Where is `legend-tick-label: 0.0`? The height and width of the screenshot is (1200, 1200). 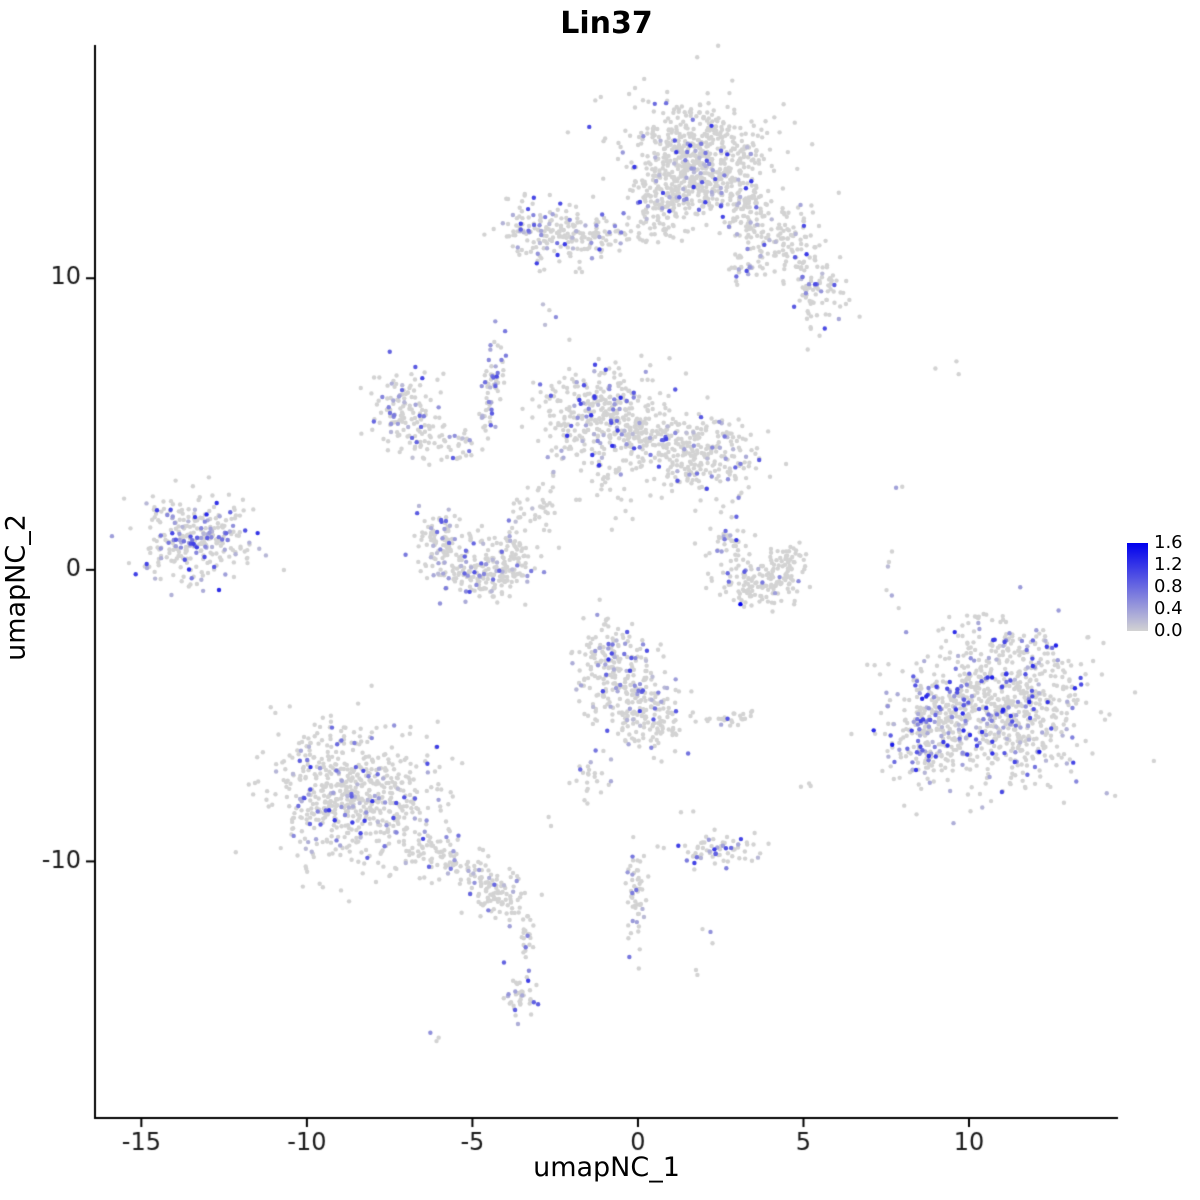
legend-tick-label: 0.0 is located at coordinates (1168, 630).